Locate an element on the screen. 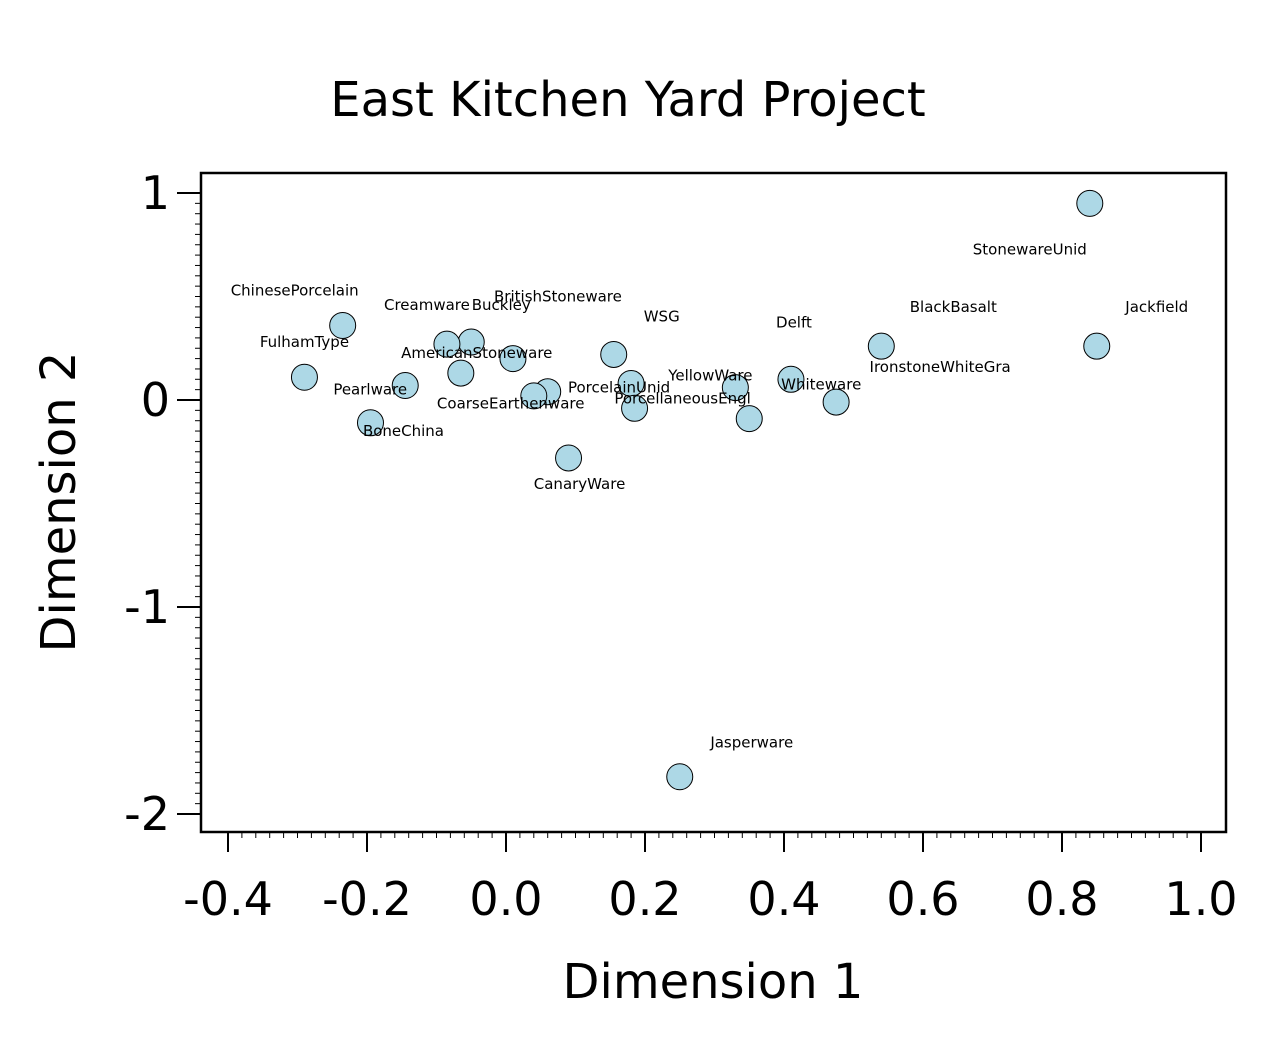 Image resolution: width=1288 pixels, height=1040 pixels. point-label: Jackfield is located at coordinates (1156, 307).